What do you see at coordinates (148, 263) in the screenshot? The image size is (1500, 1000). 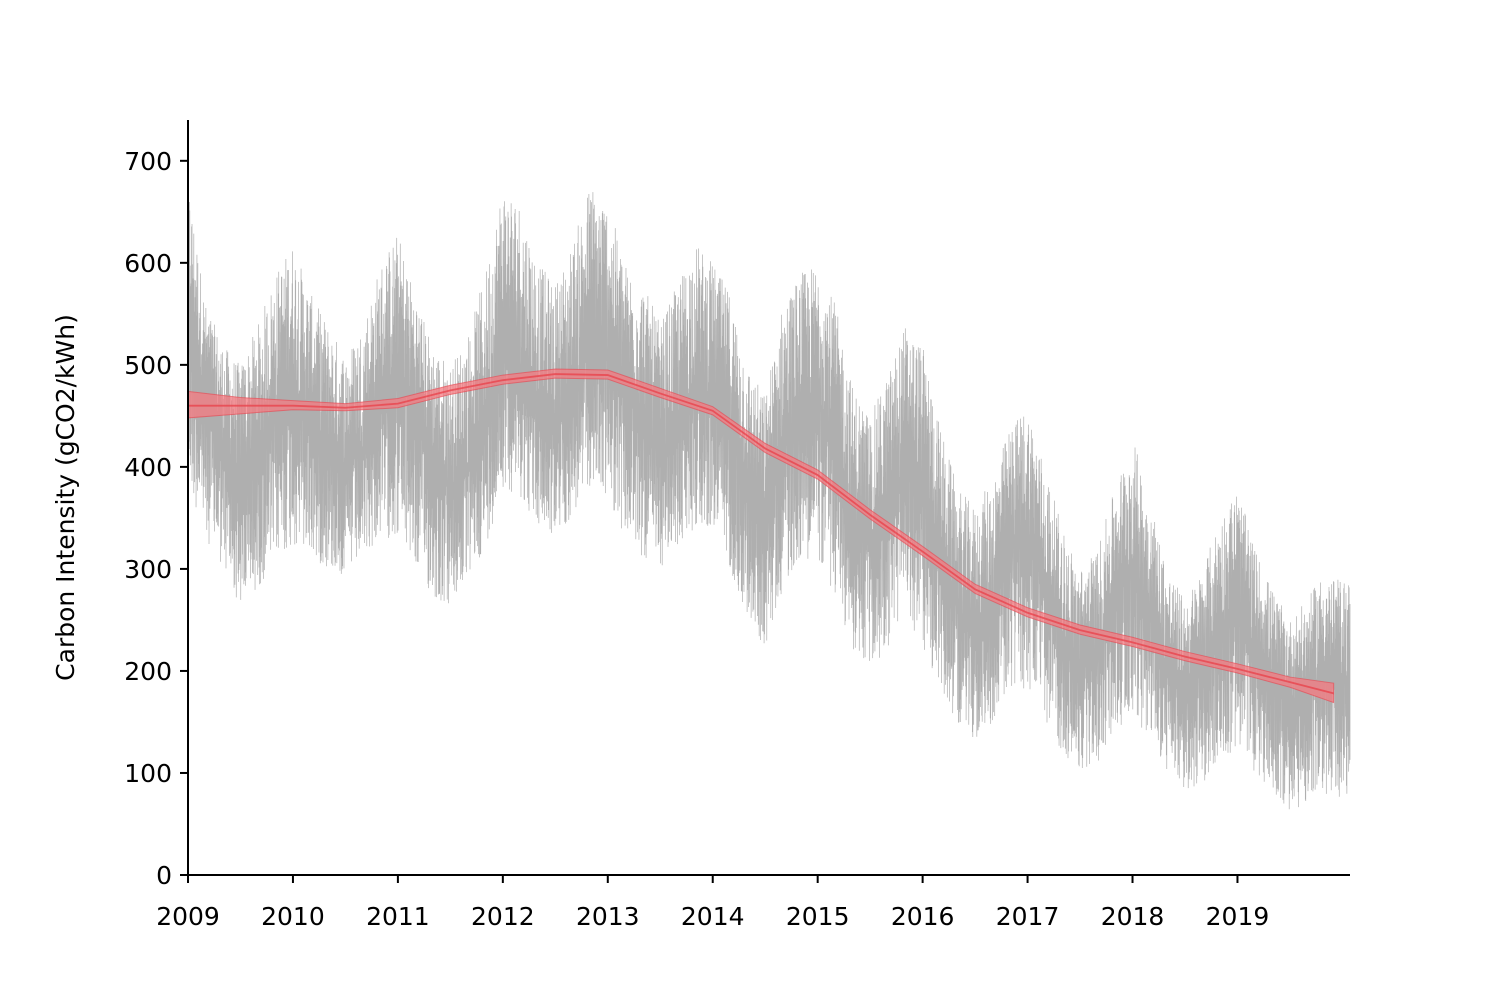 I see `y-tick-label: 600` at bounding box center [148, 263].